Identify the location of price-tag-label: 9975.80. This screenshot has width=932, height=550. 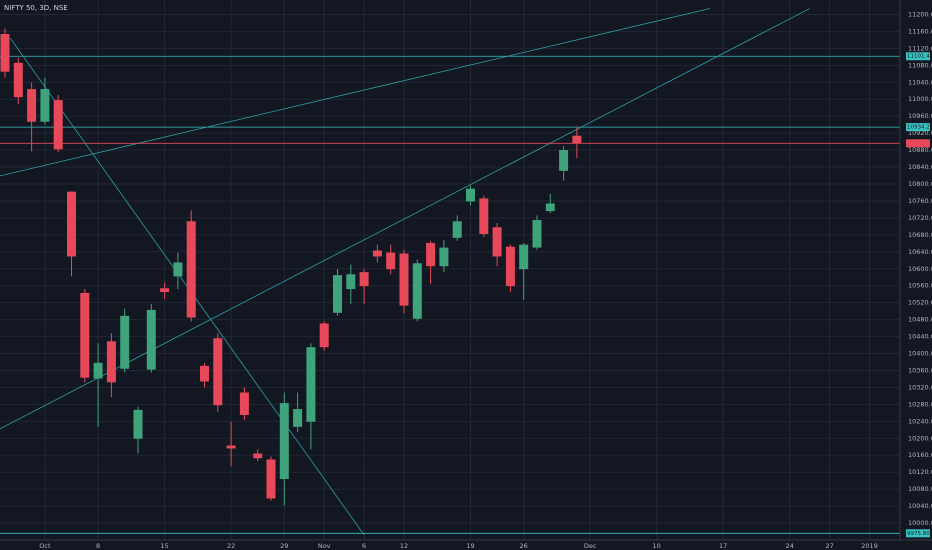
(918, 534).